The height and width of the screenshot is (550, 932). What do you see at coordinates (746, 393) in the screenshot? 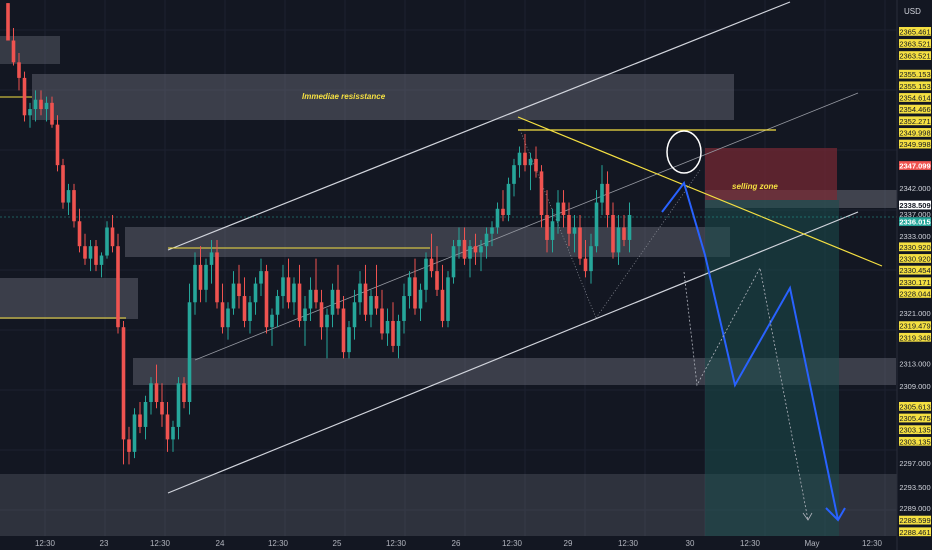
I see `projection-path-dotted` at bounding box center [746, 393].